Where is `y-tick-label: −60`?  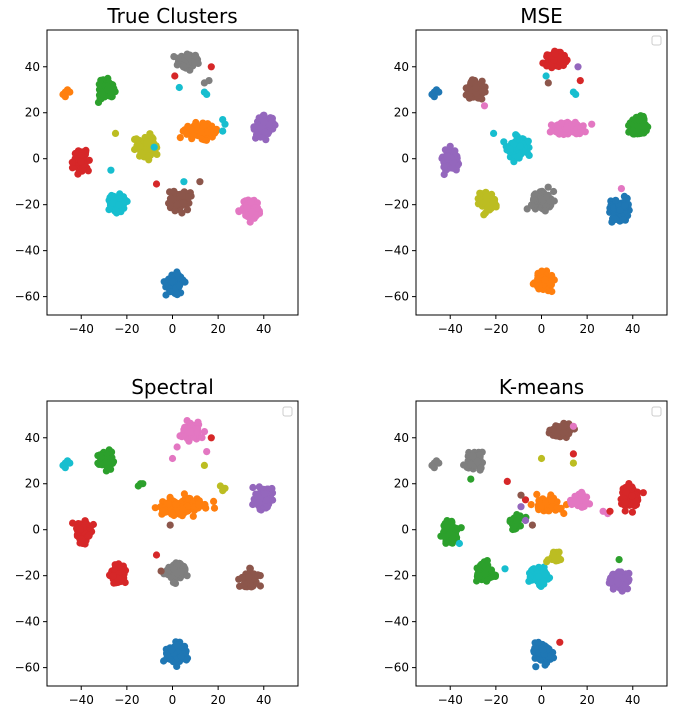 y-tick-label: −60 is located at coordinates (27, 668).